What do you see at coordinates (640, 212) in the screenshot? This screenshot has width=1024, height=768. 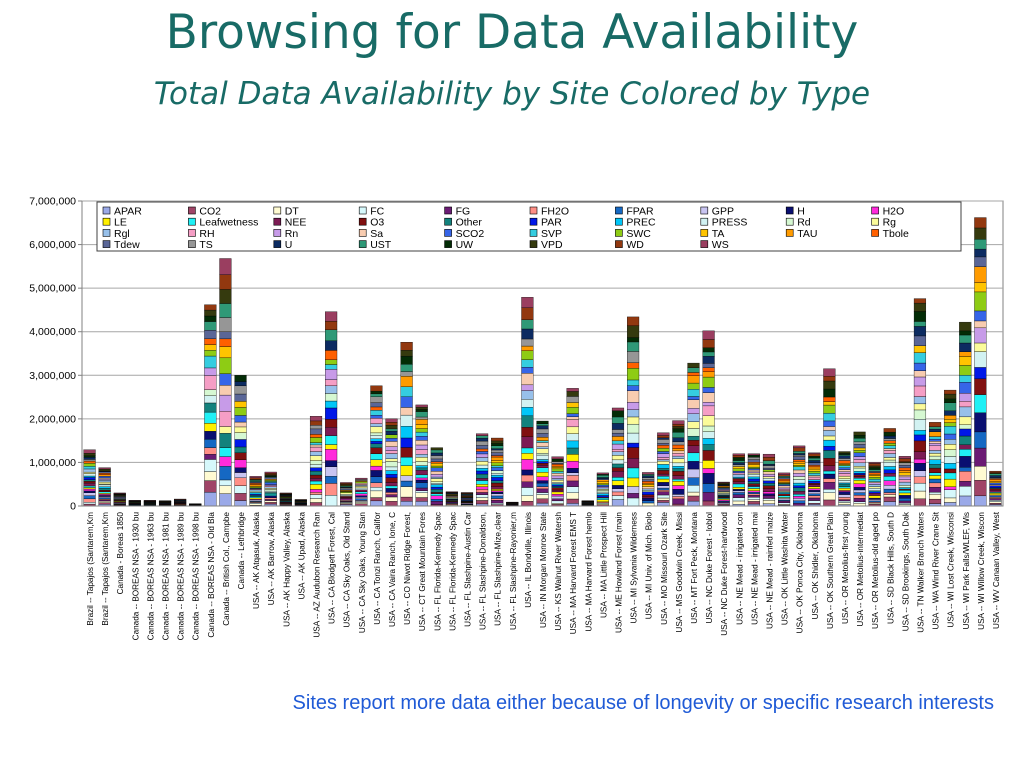 I see `legend-label: FPAR` at bounding box center [640, 212].